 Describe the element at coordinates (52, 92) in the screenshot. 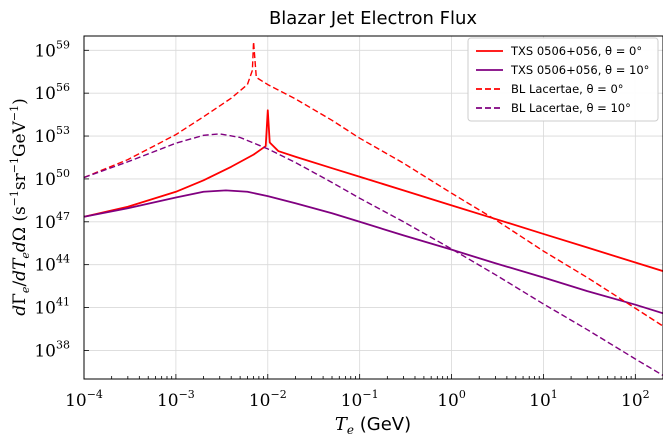

I see `y-tick-label: 1056` at that location.